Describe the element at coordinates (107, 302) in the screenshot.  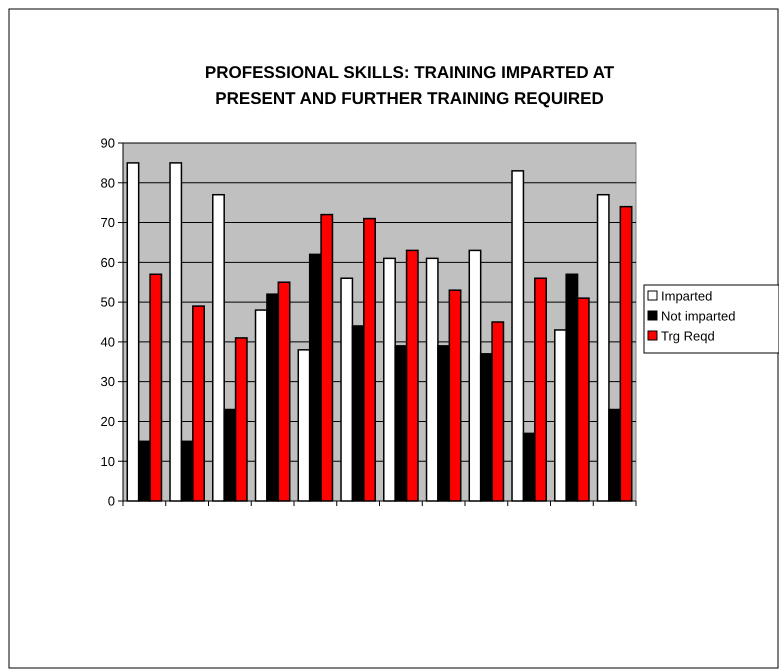
I see `y-tick-label: 50` at that location.